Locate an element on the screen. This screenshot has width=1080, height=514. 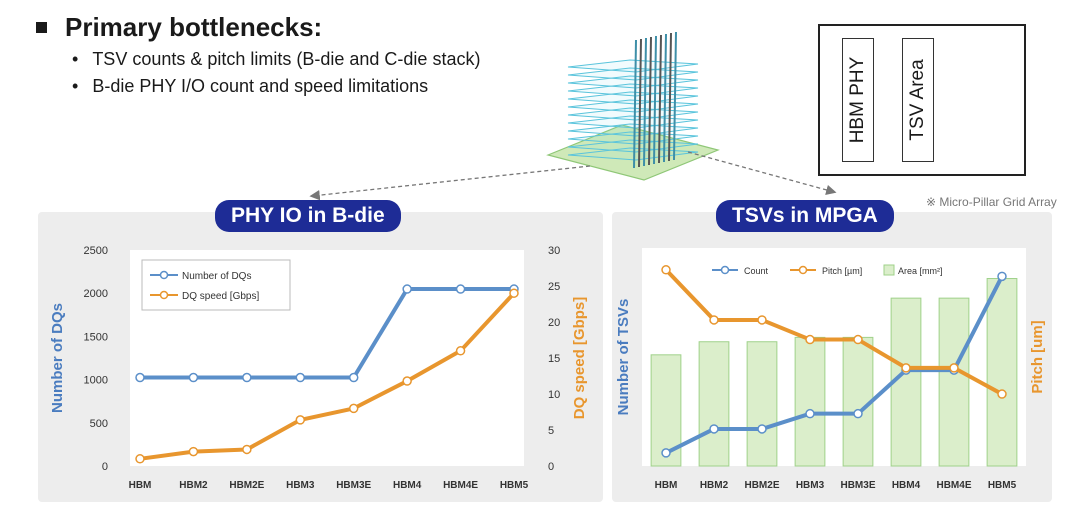
y2-tick-label: 25 is located at coordinates (554, 287).